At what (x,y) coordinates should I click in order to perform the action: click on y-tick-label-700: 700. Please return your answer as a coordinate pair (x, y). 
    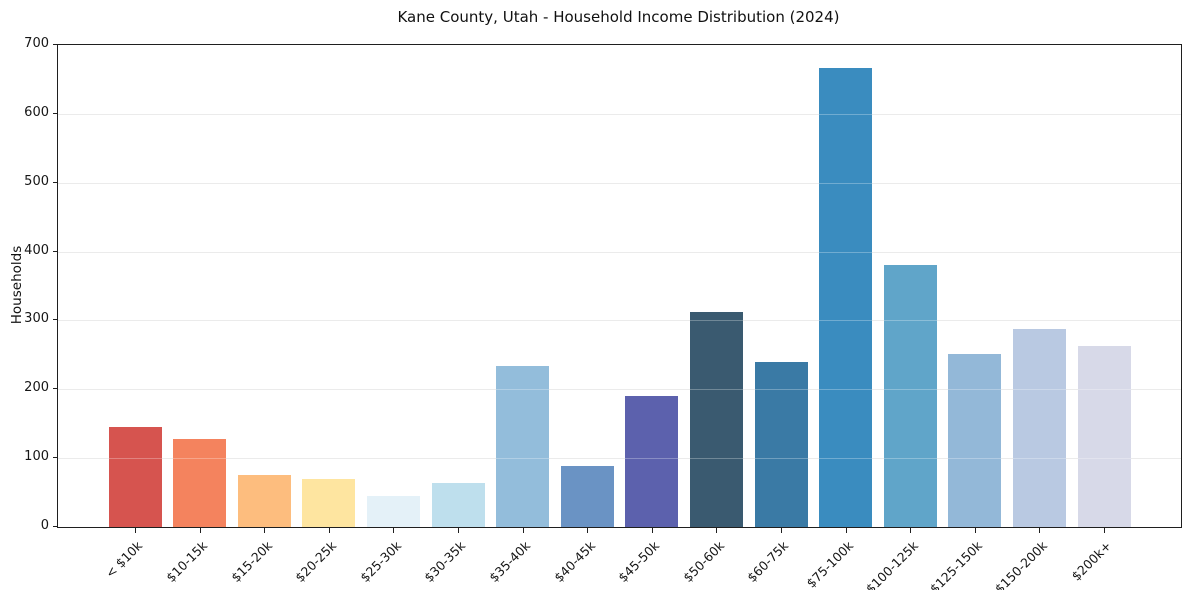
    Looking at the image, I should click on (36, 43).